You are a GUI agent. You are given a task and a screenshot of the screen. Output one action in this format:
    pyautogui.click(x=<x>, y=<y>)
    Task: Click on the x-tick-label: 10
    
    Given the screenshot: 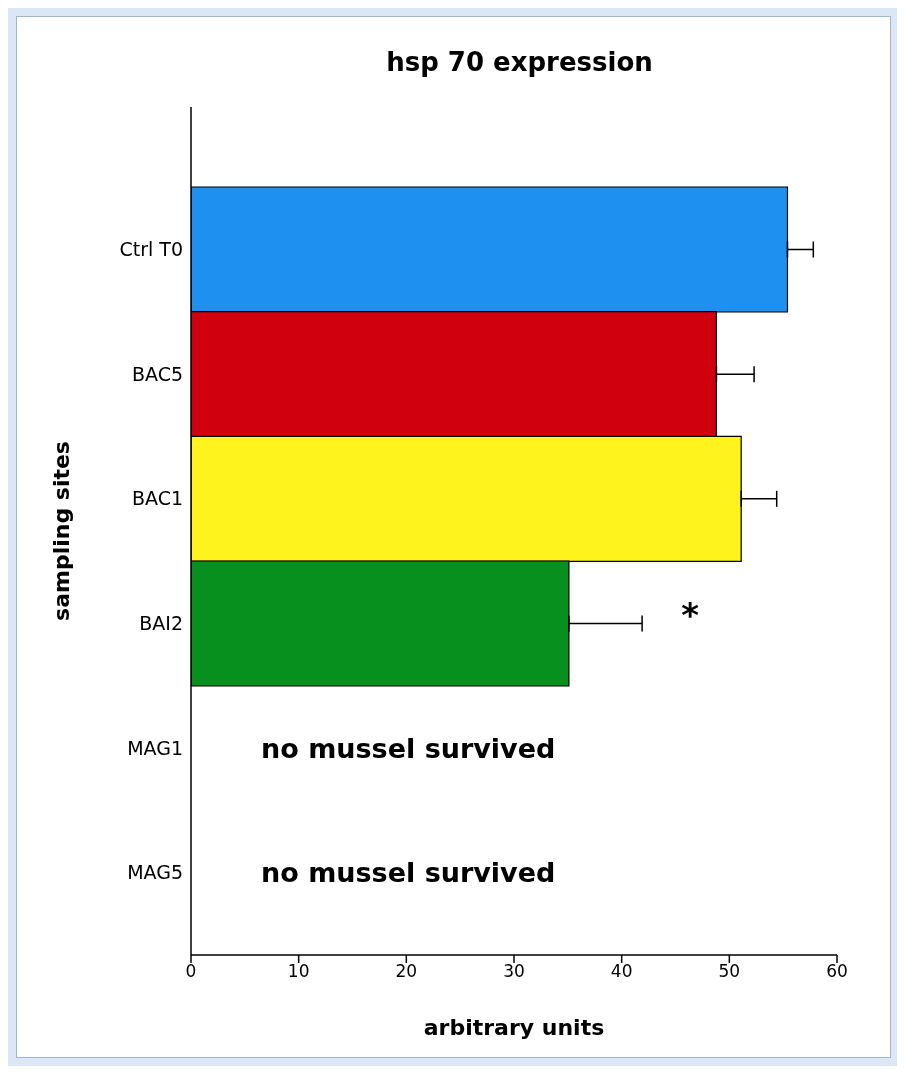 What is the action you would take?
    pyautogui.click(x=298, y=971)
    